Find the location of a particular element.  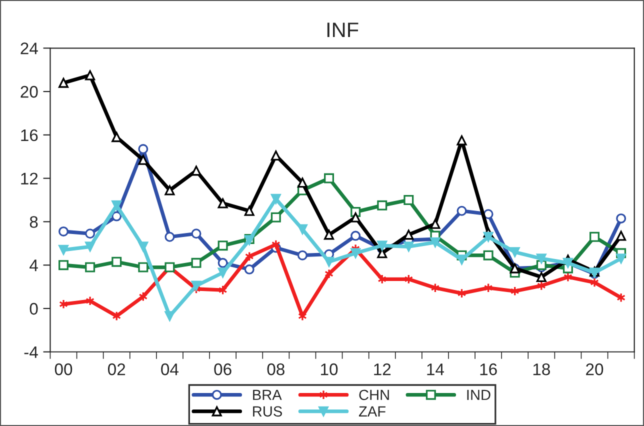

x-tick-label: 08 is located at coordinates (275, 369).